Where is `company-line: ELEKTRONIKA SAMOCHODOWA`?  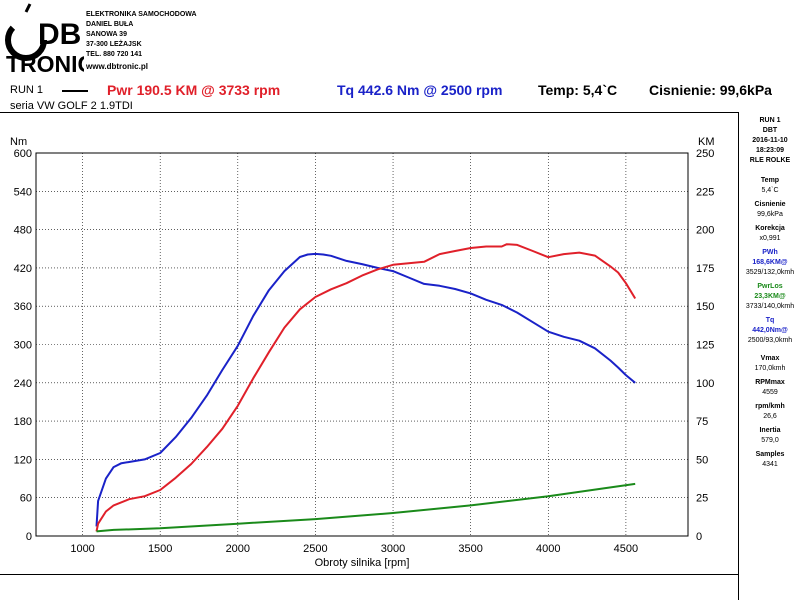
company-line: ELEKTRONIKA SAMOCHODOWA is located at coordinates (141, 14).